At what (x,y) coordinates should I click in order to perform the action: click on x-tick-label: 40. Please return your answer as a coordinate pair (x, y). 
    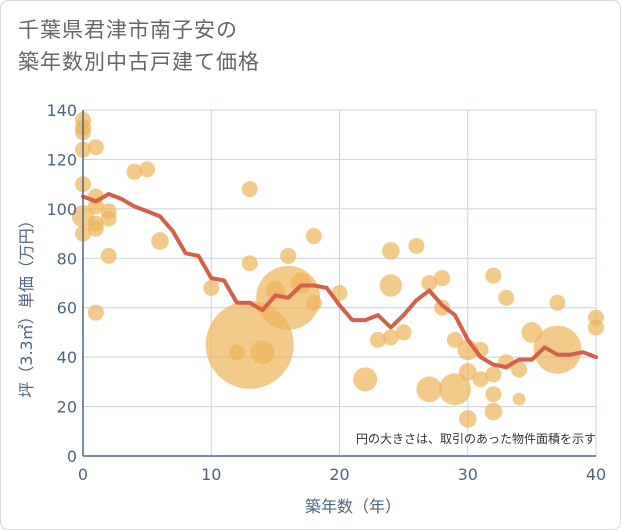
    Looking at the image, I should click on (596, 474).